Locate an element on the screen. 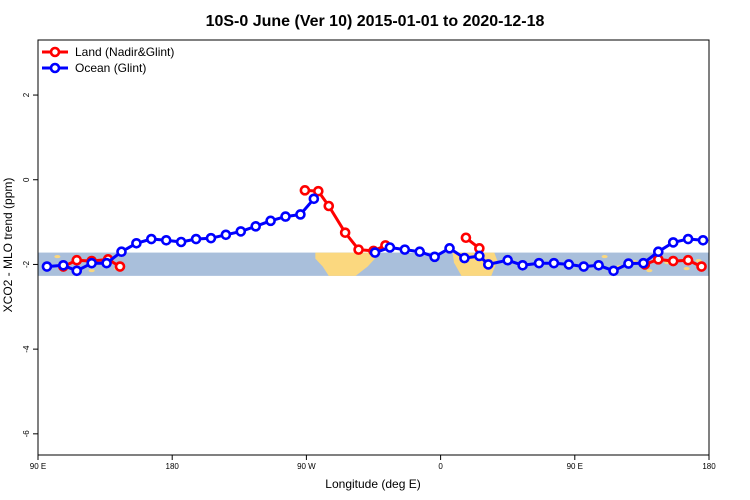  y-tick-label: 2 is located at coordinates (26, 94).